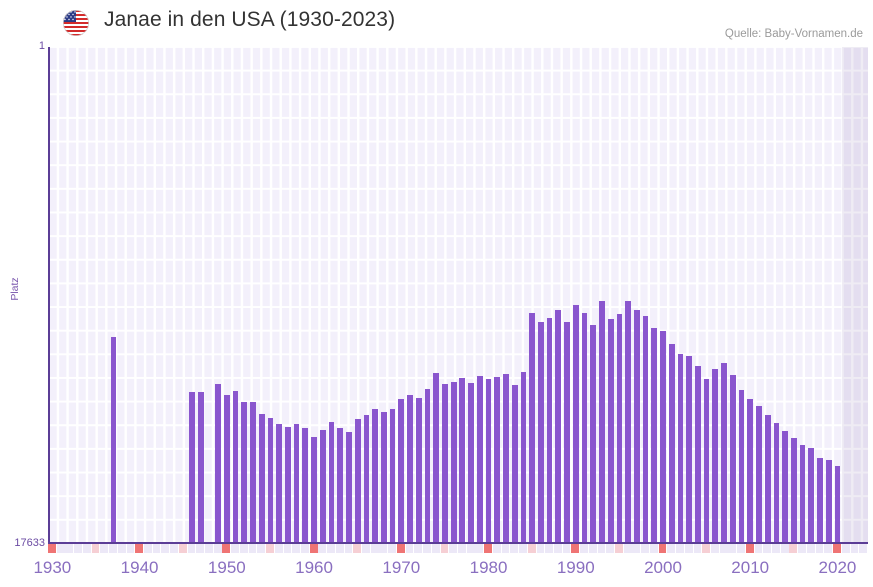 This screenshot has width=873, height=587. I want to click on bar-1978, so click(471, 462).